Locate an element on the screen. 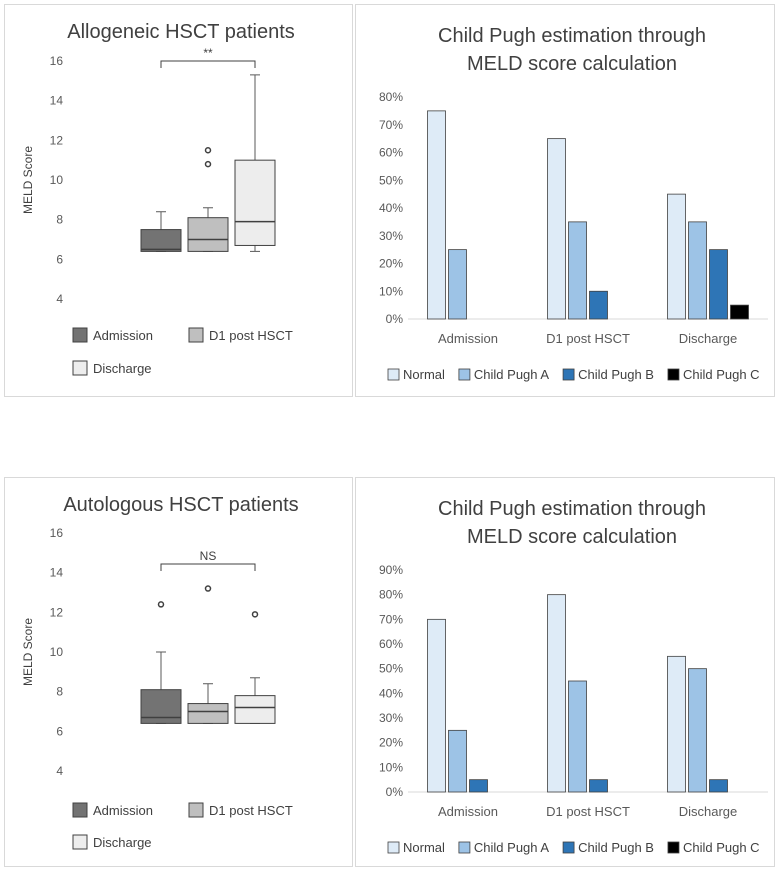  y-tick-label: 90% is located at coordinates (391, 570).